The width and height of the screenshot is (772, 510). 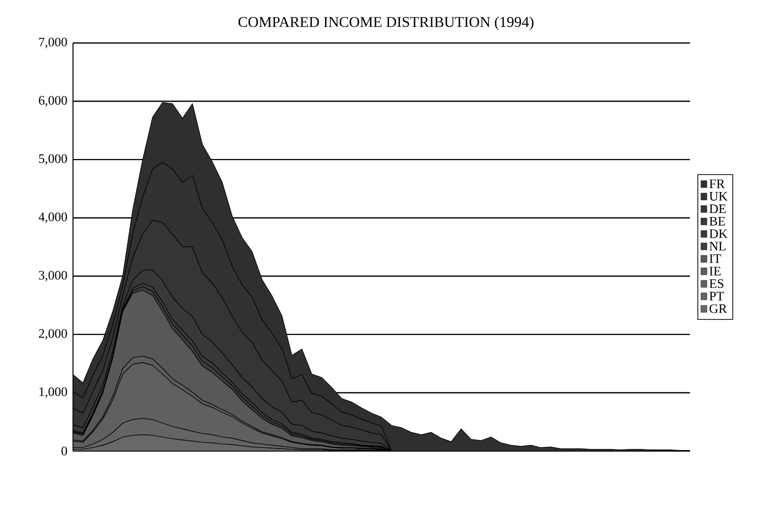 I want to click on legend-label: NL, so click(x=717, y=246).